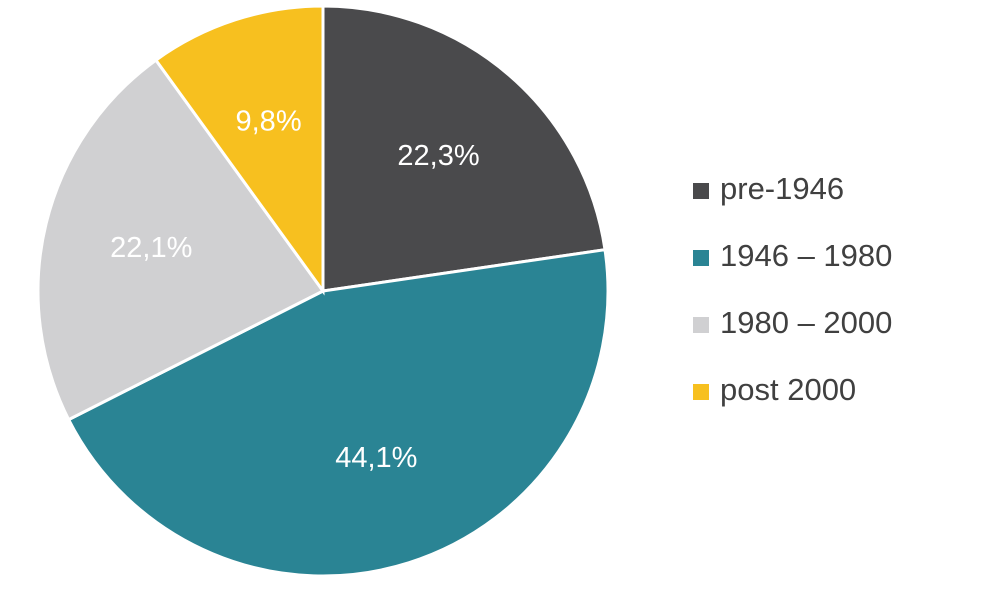  Describe the element at coordinates (438, 156) in the screenshot. I see `data-label: 22,3%` at that location.